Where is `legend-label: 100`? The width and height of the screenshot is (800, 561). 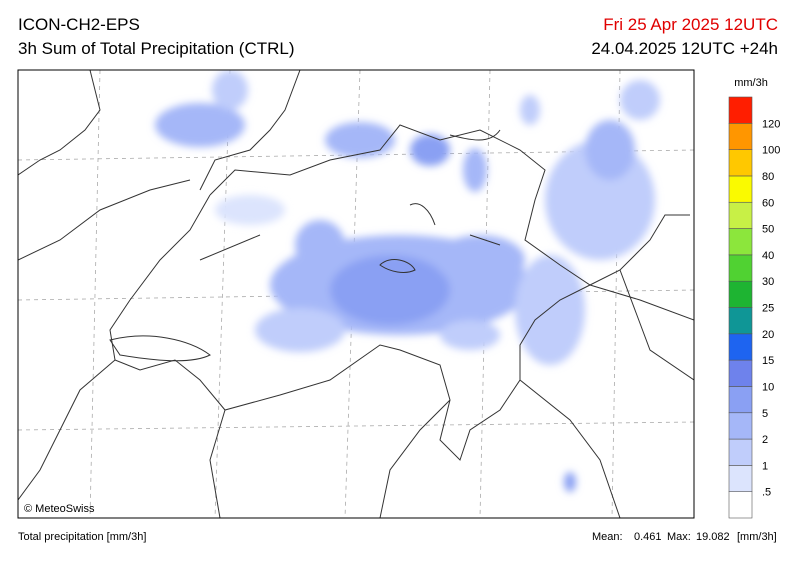 legend-label: 100 is located at coordinates (771, 151).